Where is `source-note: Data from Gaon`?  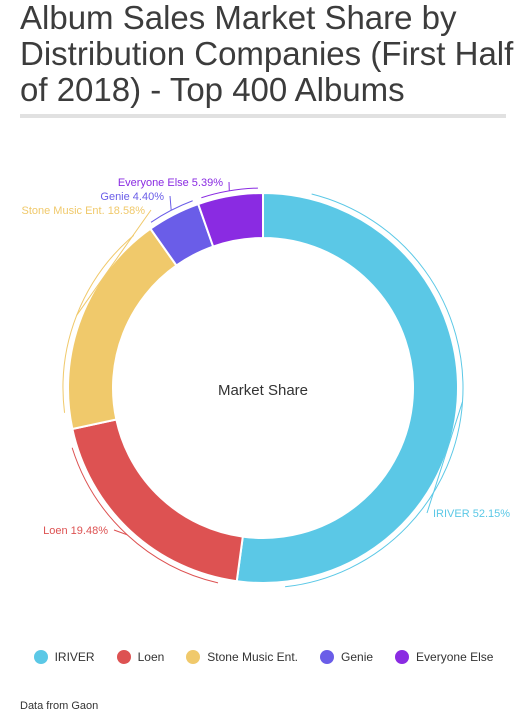 source-note: Data from Gaon is located at coordinates (59, 706).